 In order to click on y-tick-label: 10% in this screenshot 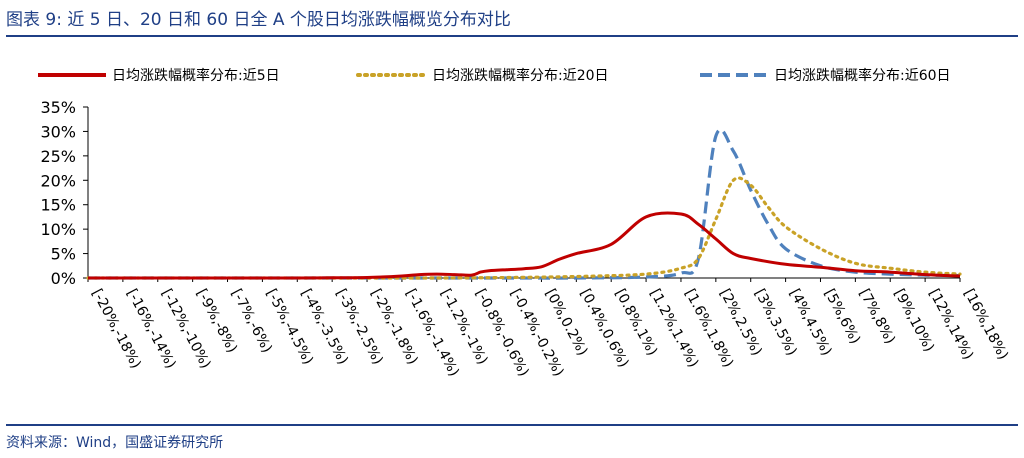, I will do `click(58, 229)`.